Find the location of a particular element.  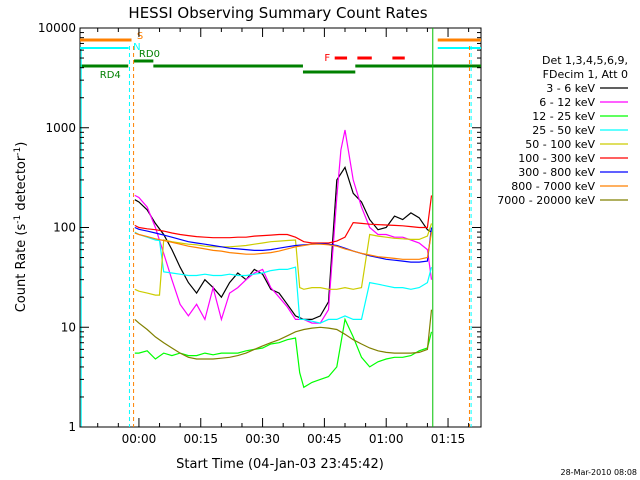

y-tick-label: 100 is located at coordinates (64, 228).